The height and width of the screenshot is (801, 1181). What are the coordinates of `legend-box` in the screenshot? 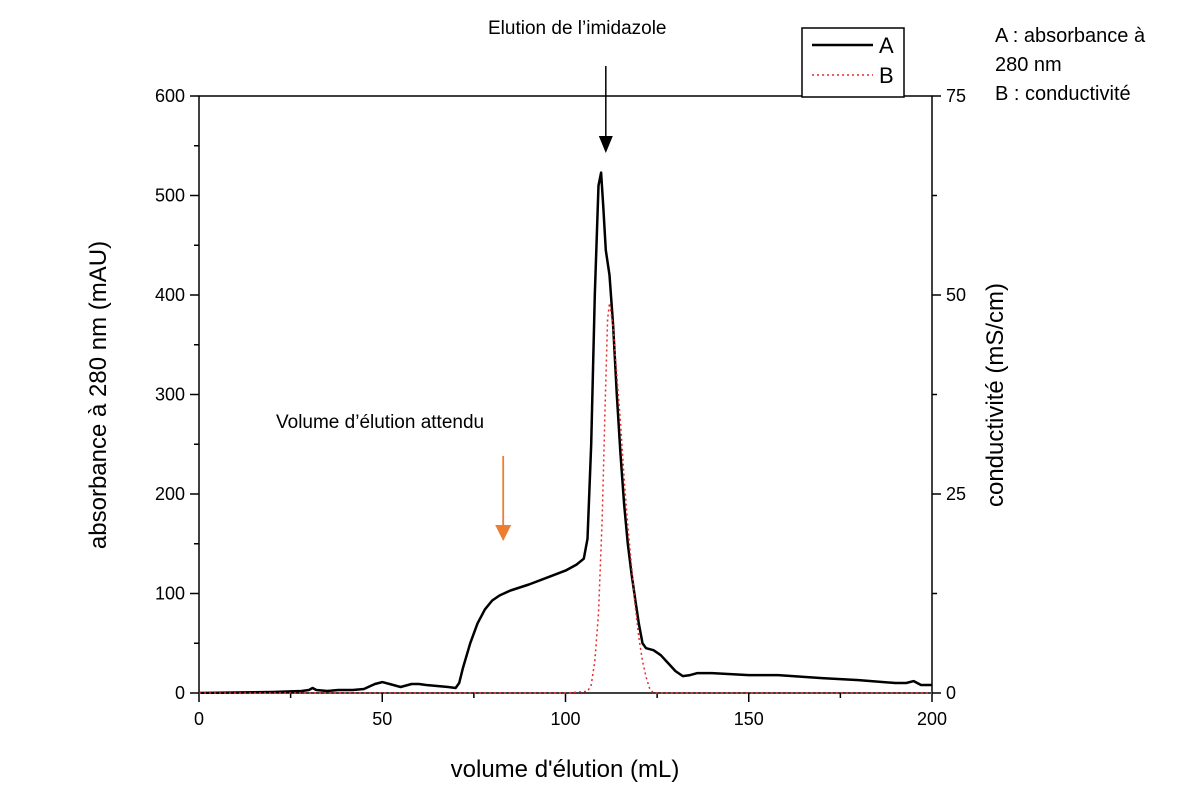 It's located at (853, 62).